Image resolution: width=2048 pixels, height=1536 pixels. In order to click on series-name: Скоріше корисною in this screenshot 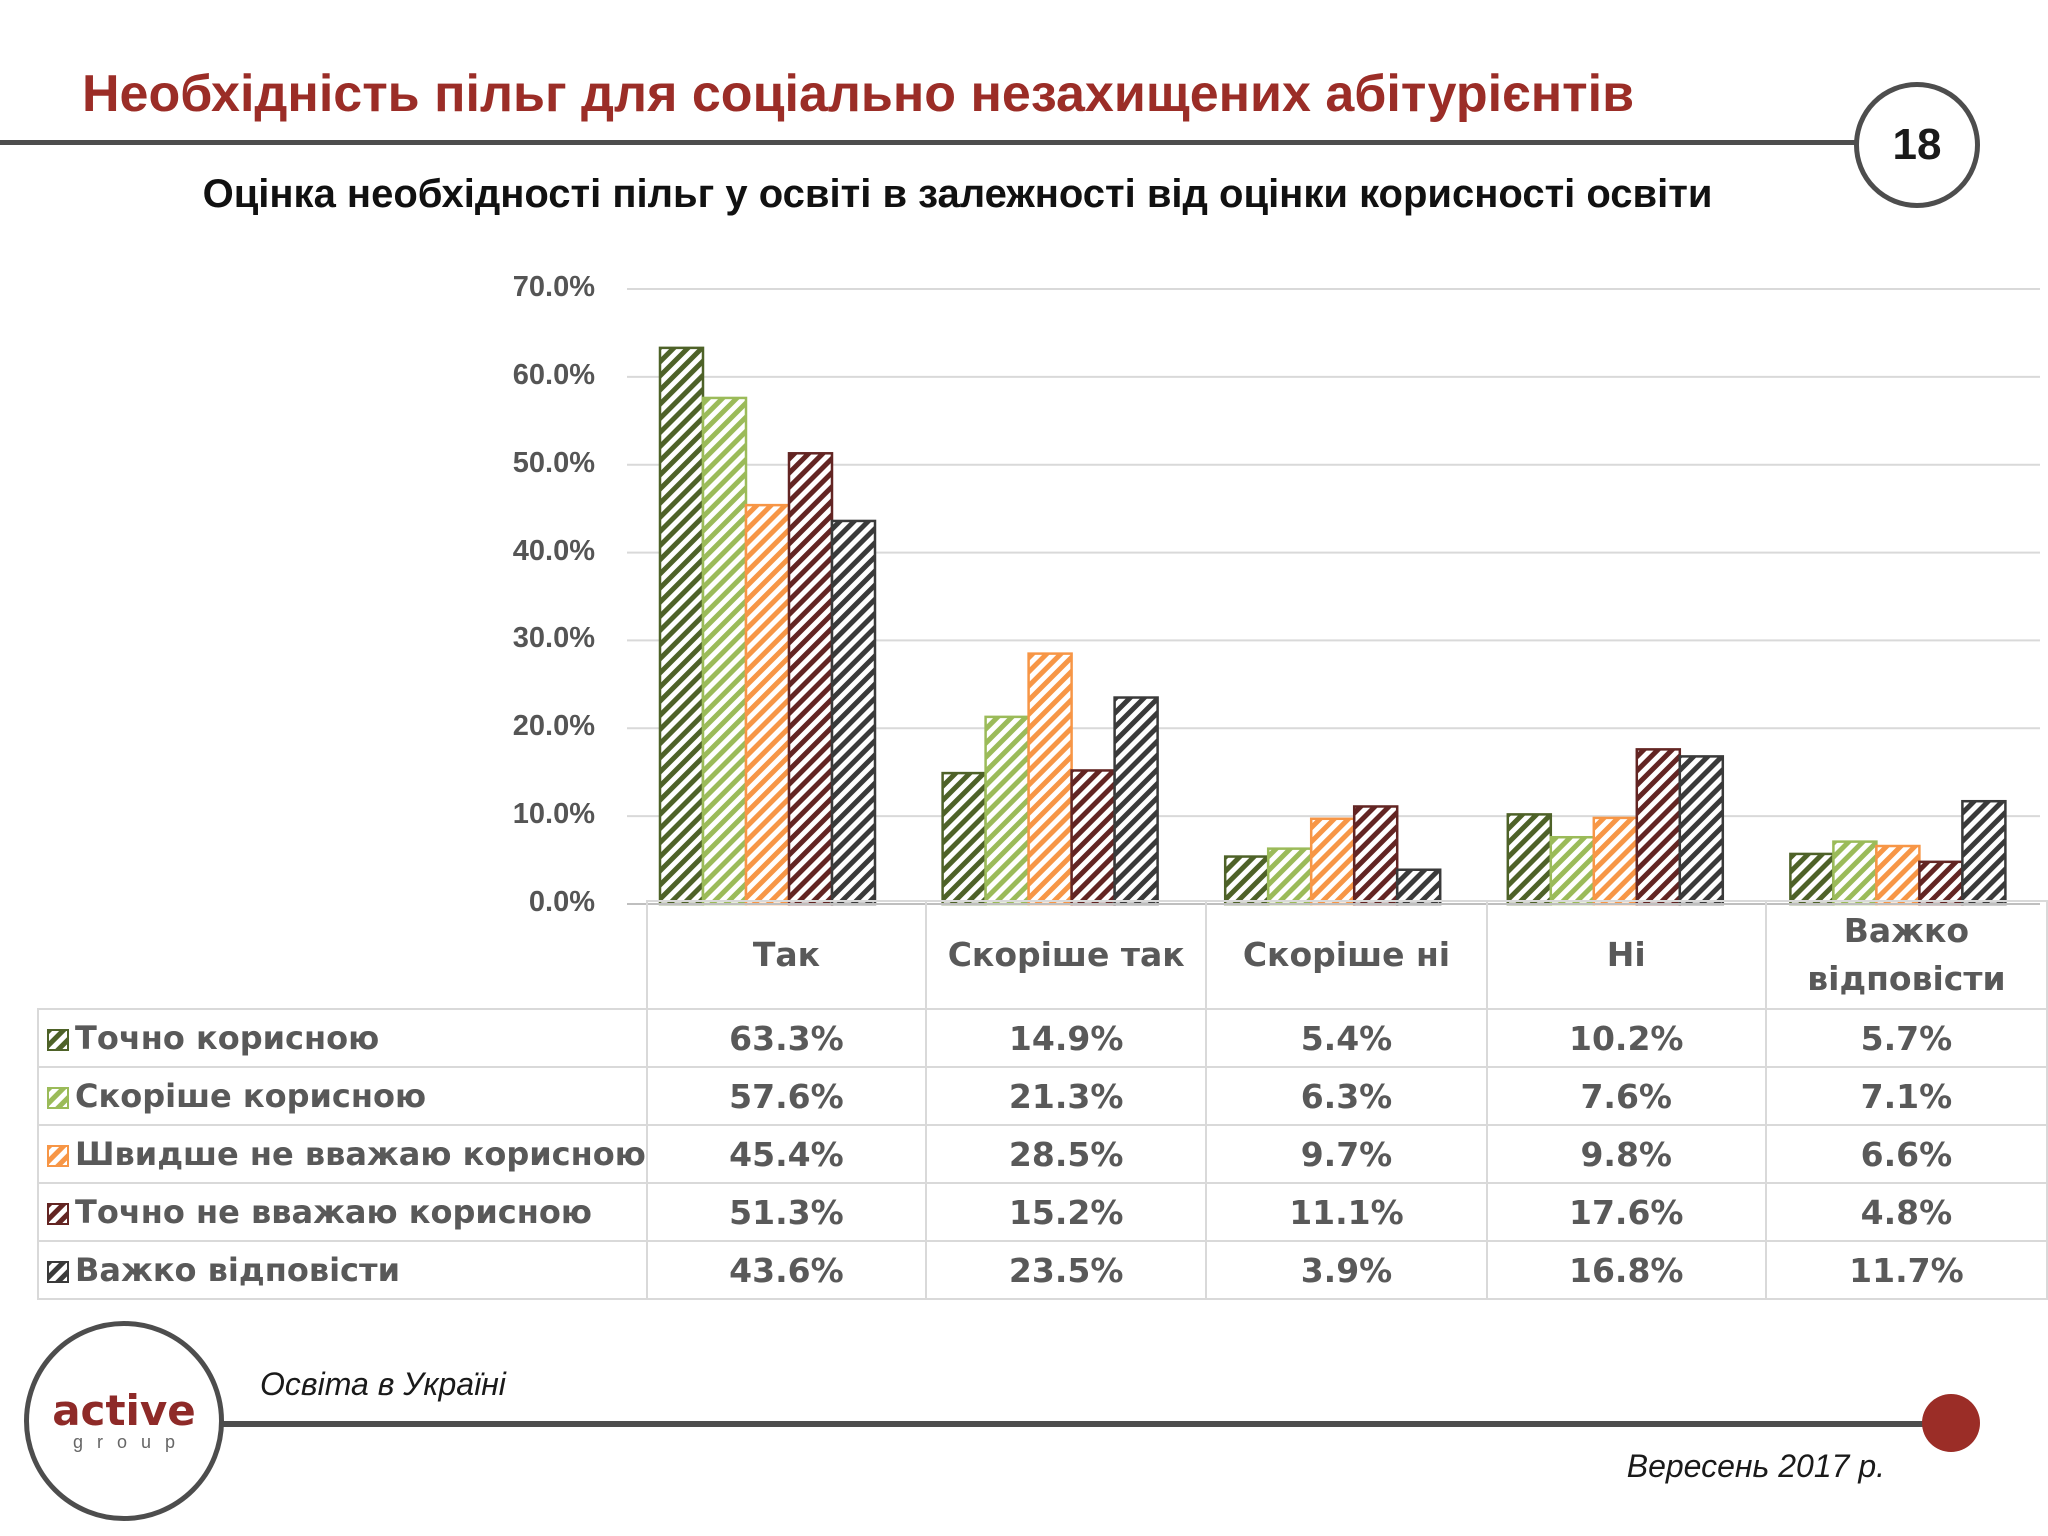, I will do `click(251, 1096)`.